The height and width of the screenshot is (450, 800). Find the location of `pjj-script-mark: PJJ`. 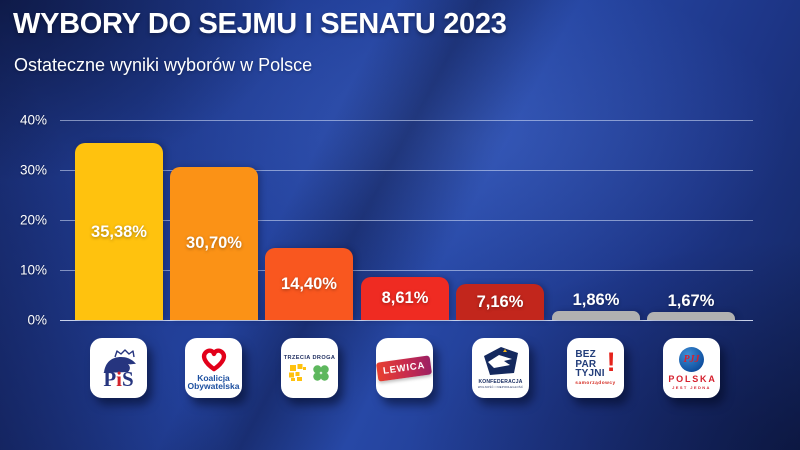

pjj-script-mark: PJJ is located at coordinates (691, 359).